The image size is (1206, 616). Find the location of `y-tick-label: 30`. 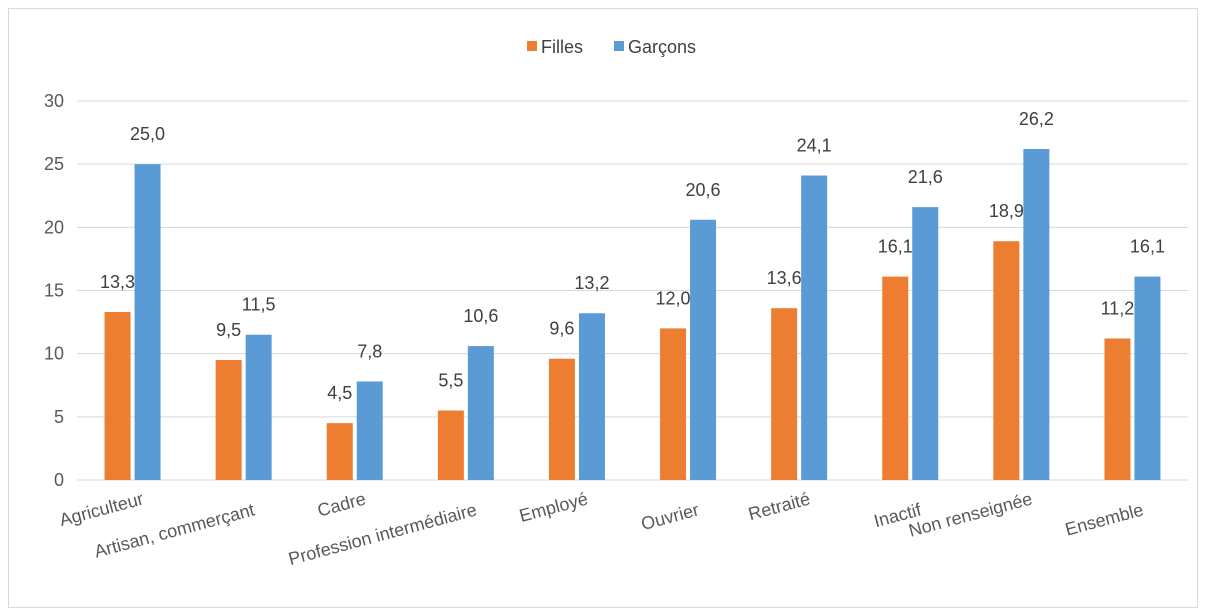

y-tick-label: 30 is located at coordinates (54, 101).